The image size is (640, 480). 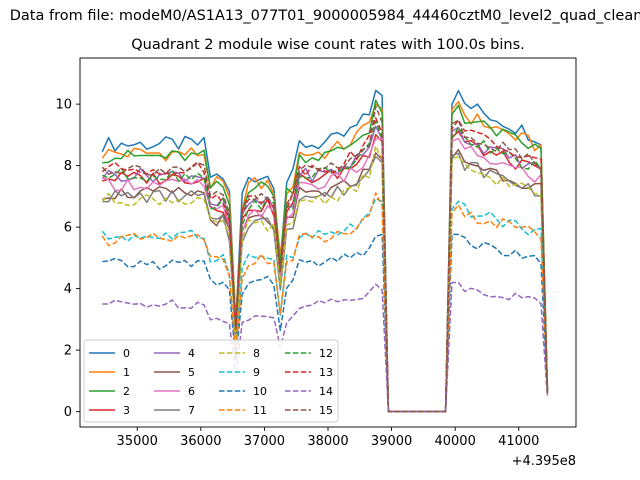 I want to click on x-tick-label: 39000, so click(x=391, y=441).